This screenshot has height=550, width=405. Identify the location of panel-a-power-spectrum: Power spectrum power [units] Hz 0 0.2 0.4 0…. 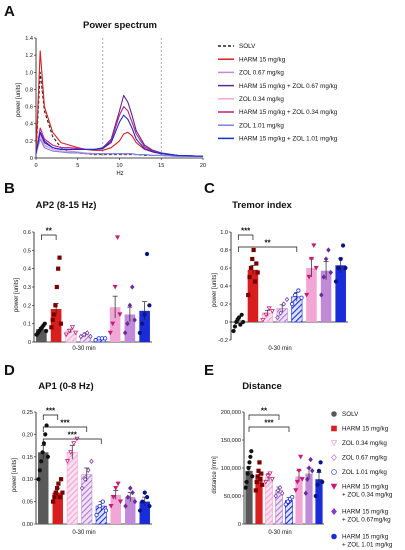
(111, 98).